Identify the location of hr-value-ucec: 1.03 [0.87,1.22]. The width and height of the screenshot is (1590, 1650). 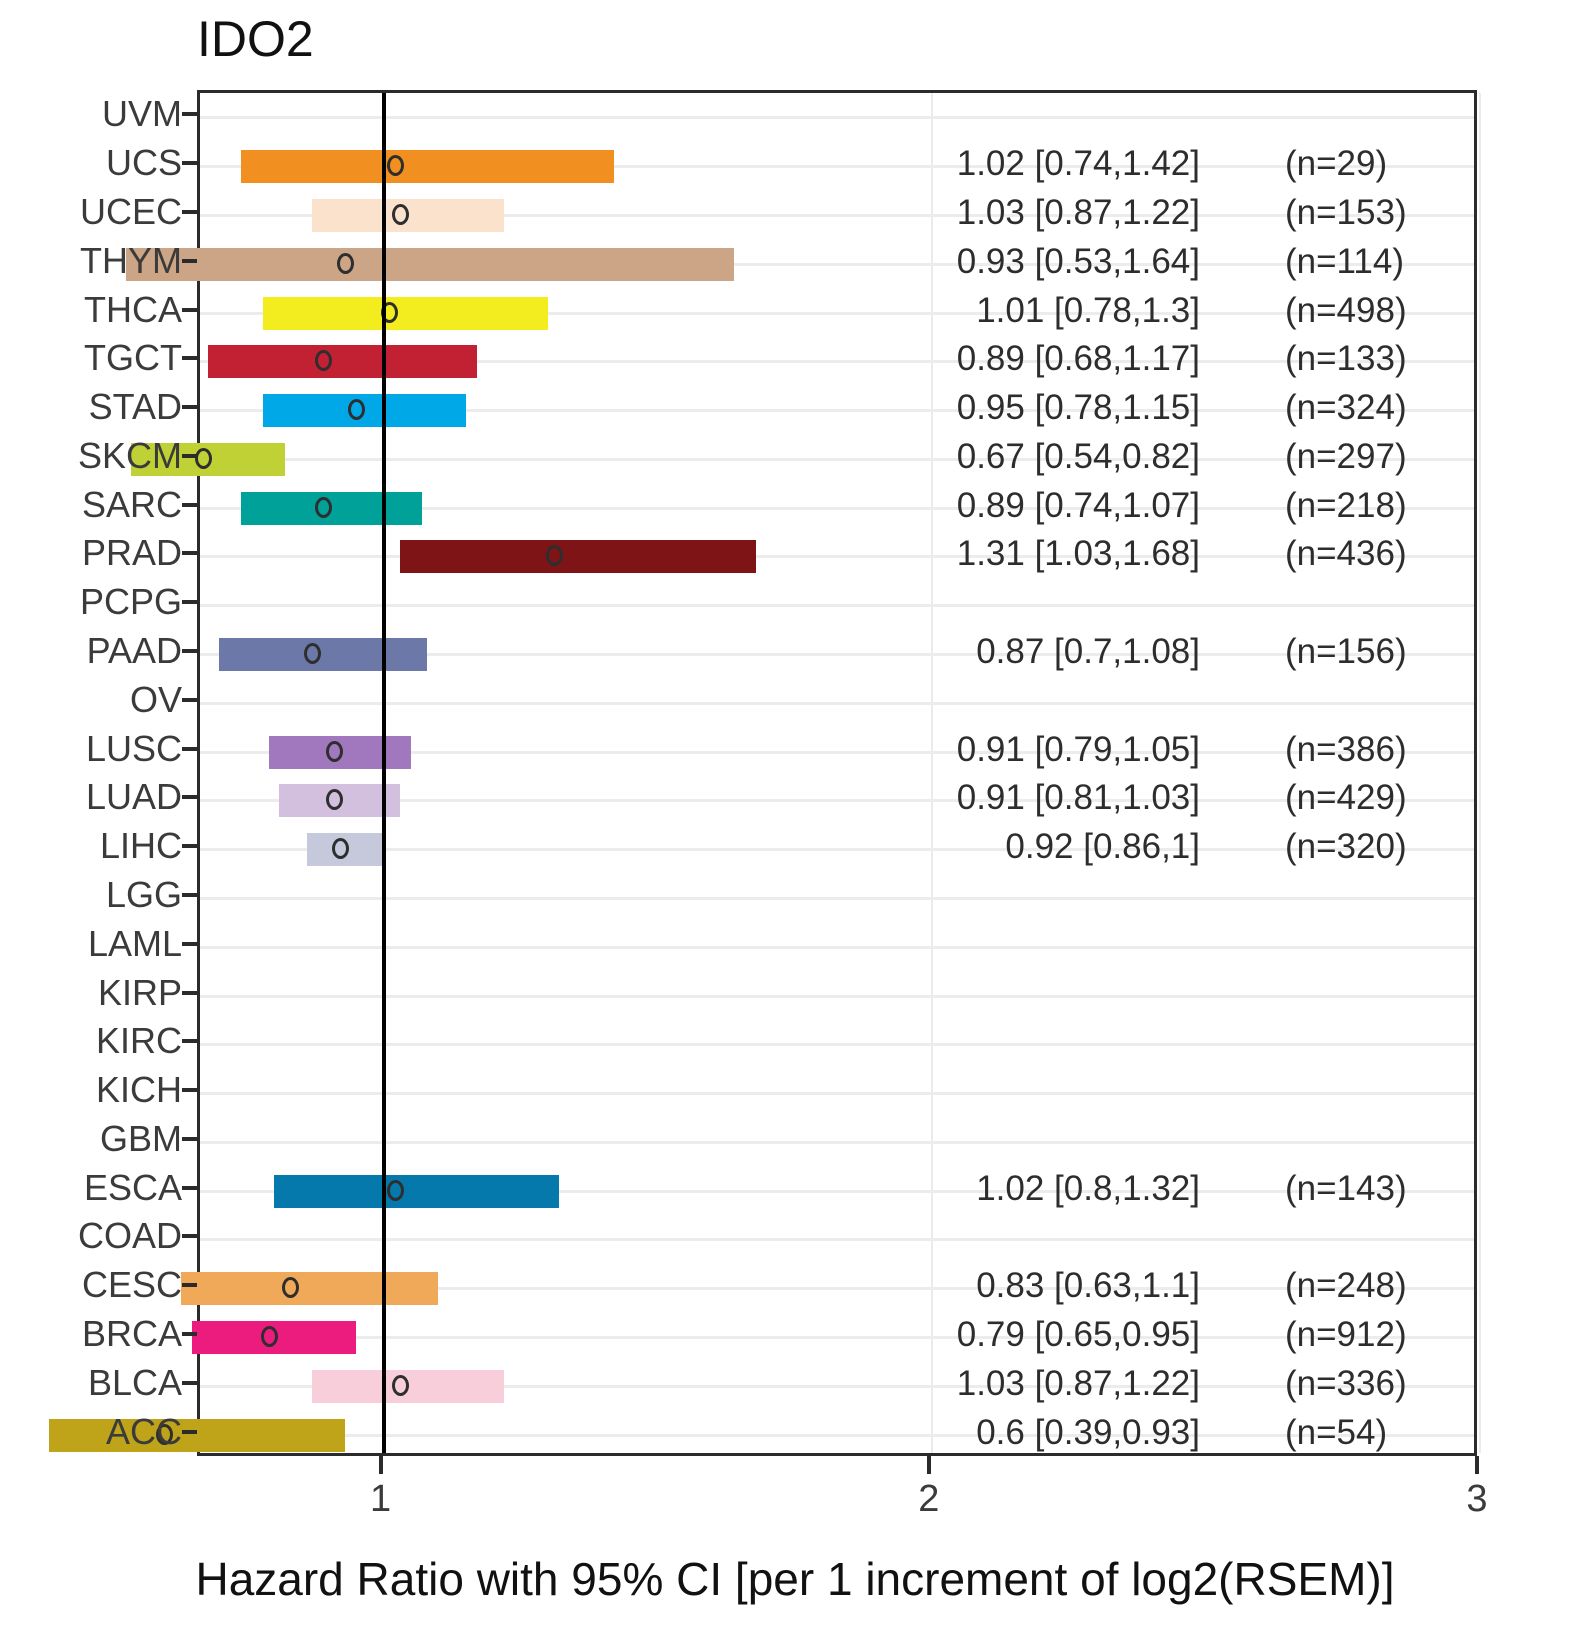
(1078, 212).